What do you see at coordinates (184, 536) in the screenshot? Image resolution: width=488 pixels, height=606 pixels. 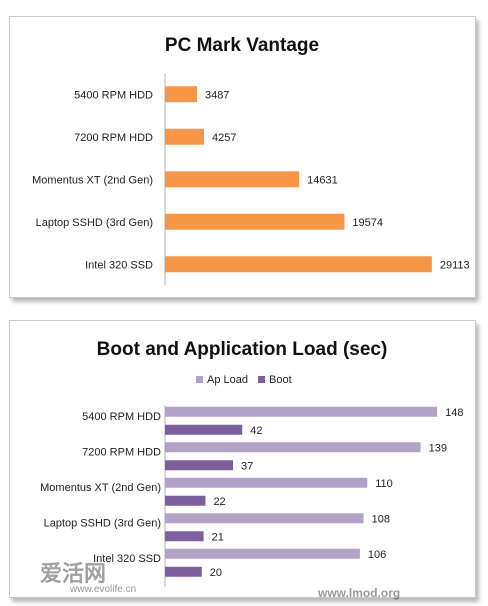 I see `bar-boot-laptop-sshd-3rd-gen` at bounding box center [184, 536].